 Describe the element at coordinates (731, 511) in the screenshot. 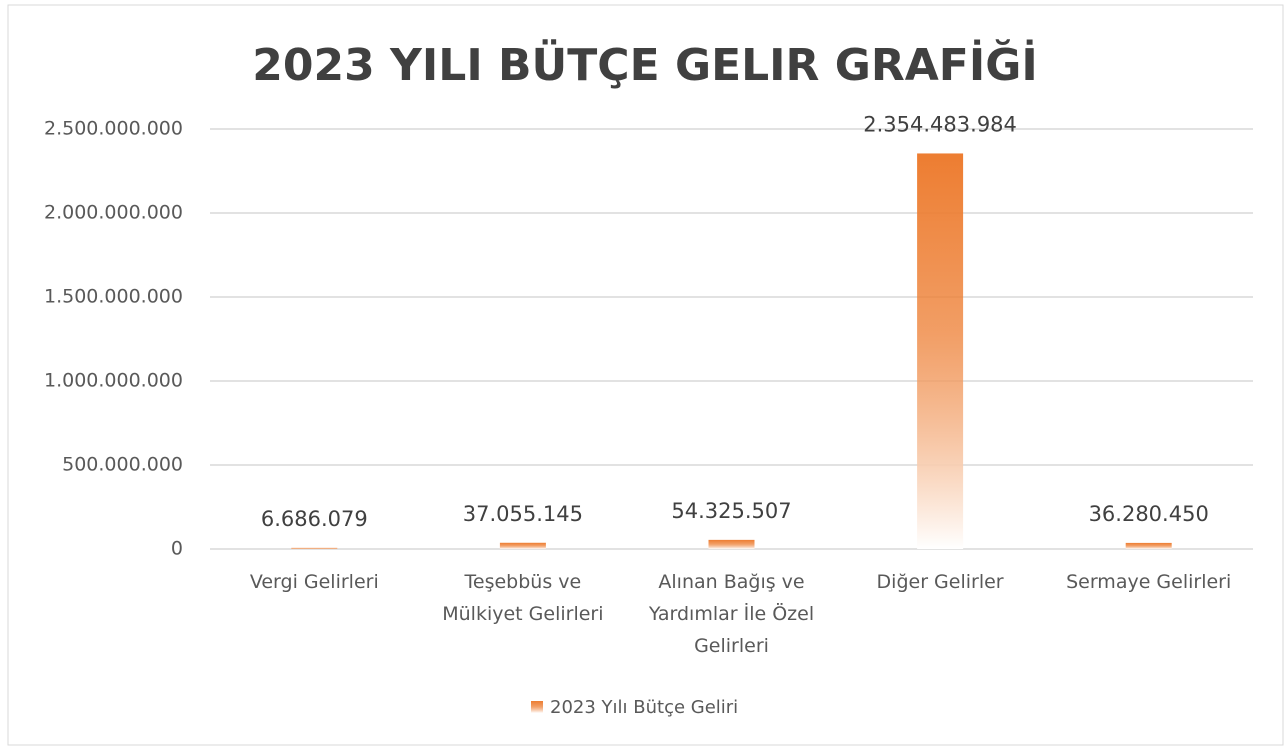

I see `value-label: 54.325.507` at that location.